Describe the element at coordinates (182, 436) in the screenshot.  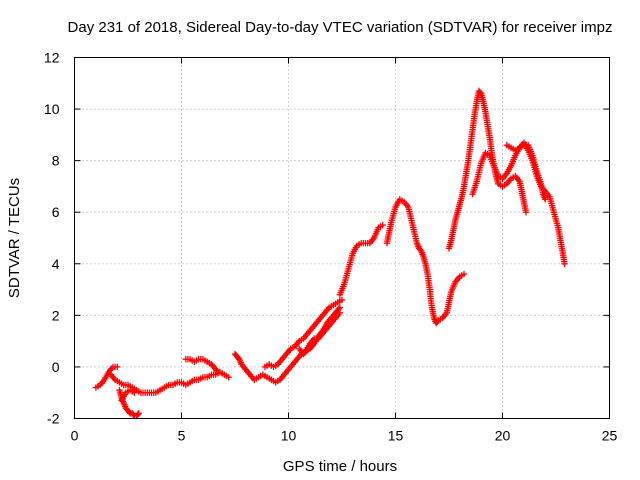
I see `x-tick-label: 5` at that location.